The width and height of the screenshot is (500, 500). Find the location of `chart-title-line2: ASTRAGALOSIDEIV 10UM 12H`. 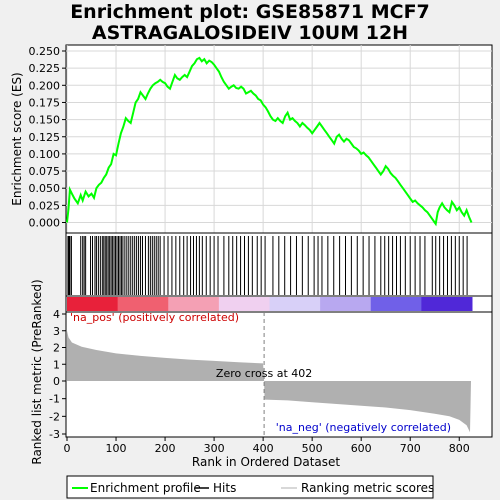

chart-title-line2: ASTRAGALOSIDEIV 10UM 12H is located at coordinates (250, 33).